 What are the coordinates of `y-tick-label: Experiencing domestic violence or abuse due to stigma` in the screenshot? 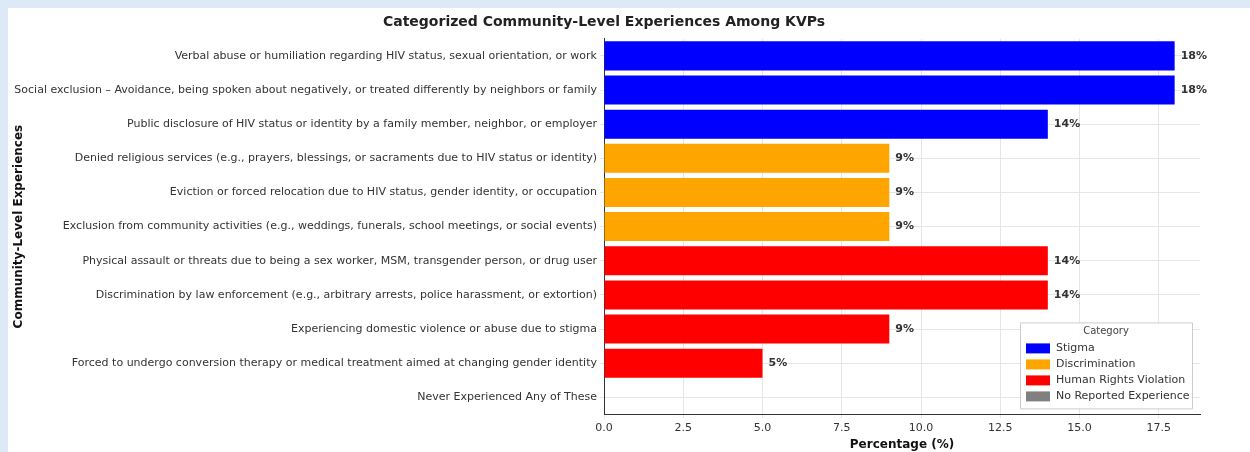 It's located at (443, 328).